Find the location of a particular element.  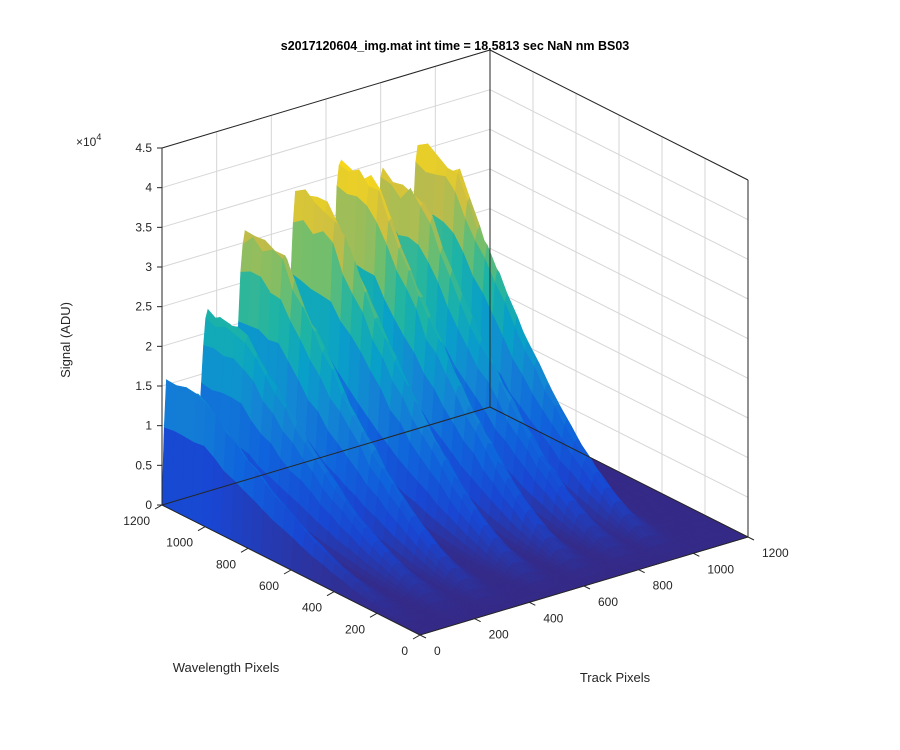

x-tick-label: 800 is located at coordinates (663, 586).